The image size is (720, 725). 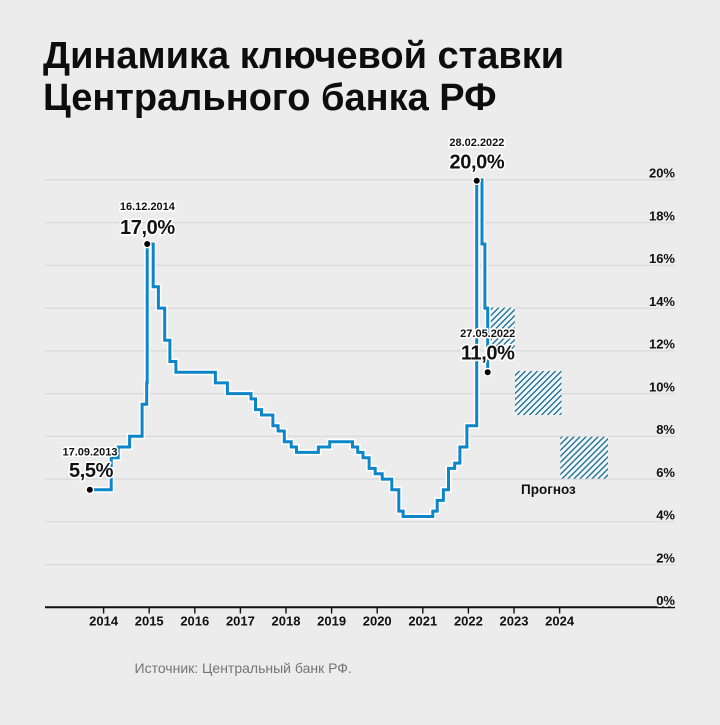 What do you see at coordinates (665, 600) in the screenshot?
I see `svg-text: 0%` at bounding box center [665, 600].